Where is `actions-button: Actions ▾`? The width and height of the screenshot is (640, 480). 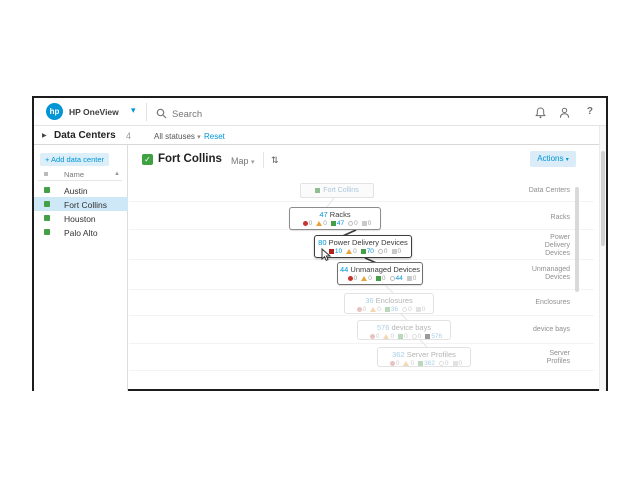 actions-button: Actions ▾ is located at coordinates (553, 159).